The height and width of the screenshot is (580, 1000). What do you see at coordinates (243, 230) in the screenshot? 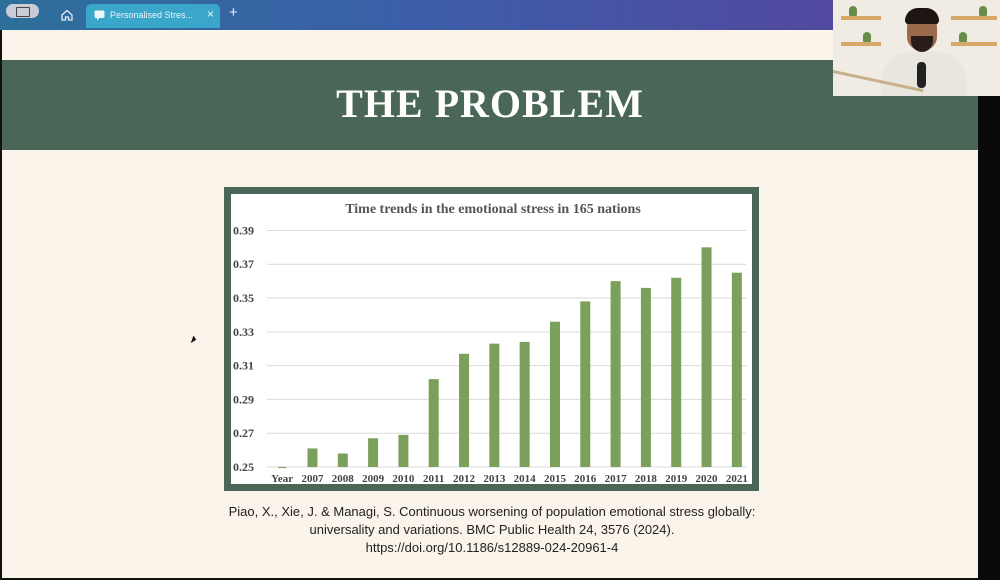
I see `y-tick-label: 0.39` at bounding box center [243, 230].